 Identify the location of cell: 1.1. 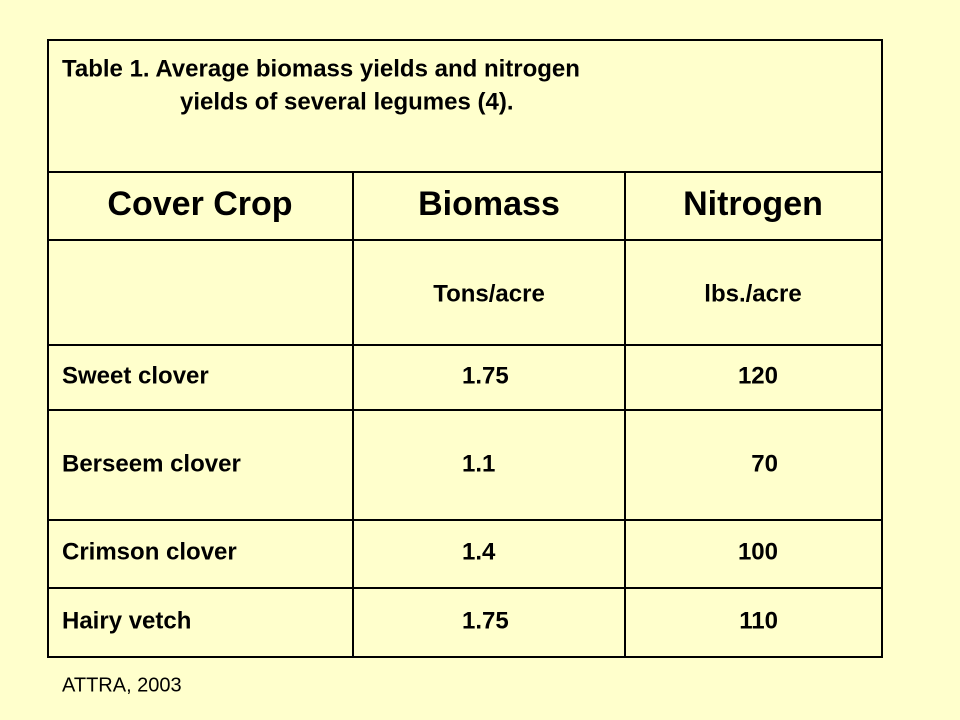
(478, 463).